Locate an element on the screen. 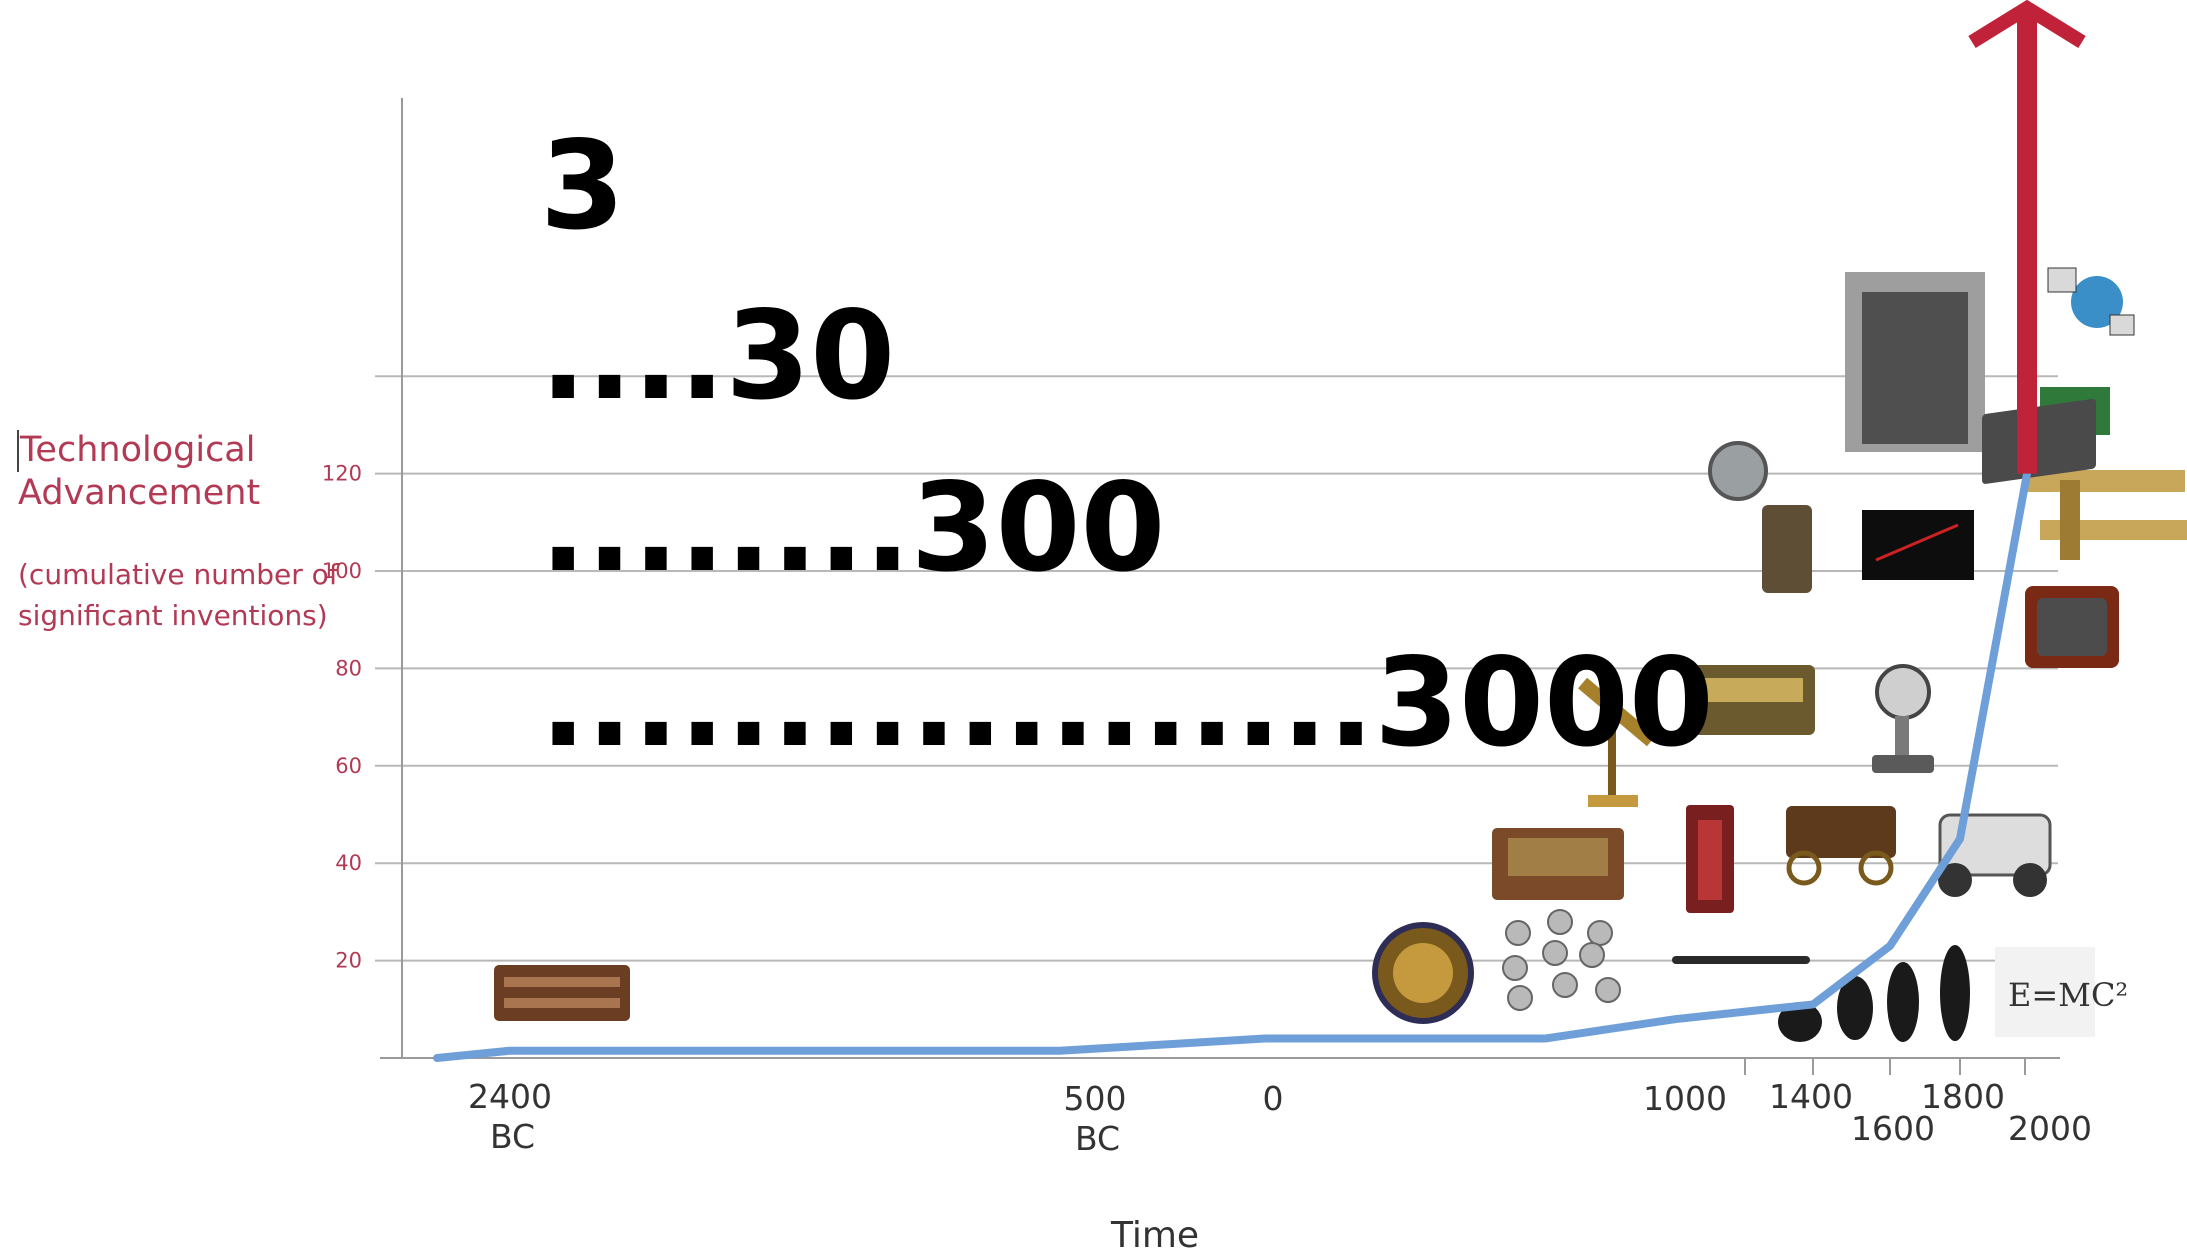  text-cursor is located at coordinates (18, 451).